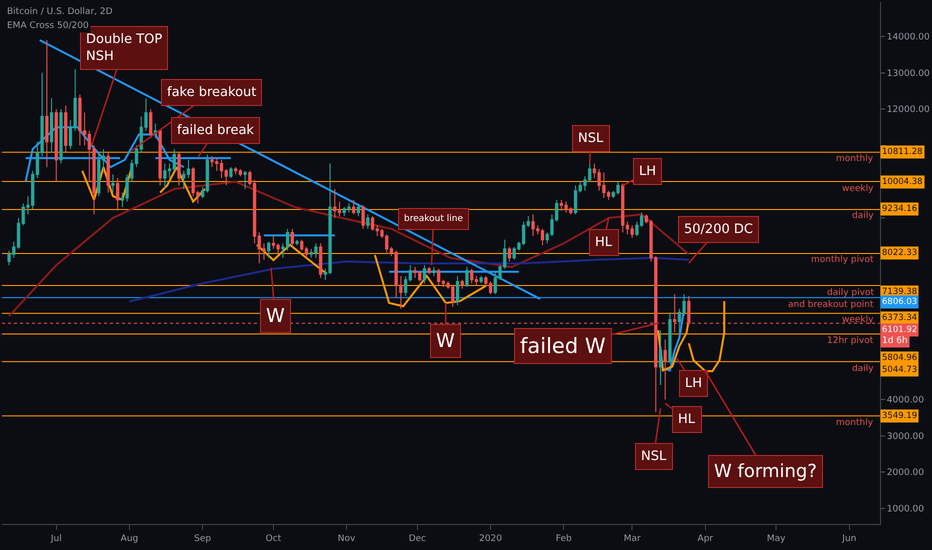 Image resolution: width=932 pixels, height=550 pixels. Describe the element at coordinates (765, 471) in the screenshot. I see `annotation: W forming?` at that location.